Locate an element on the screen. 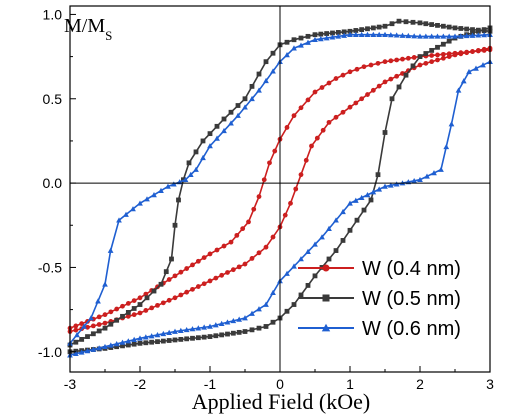  corner-label: M/MS is located at coordinates (88, 29).